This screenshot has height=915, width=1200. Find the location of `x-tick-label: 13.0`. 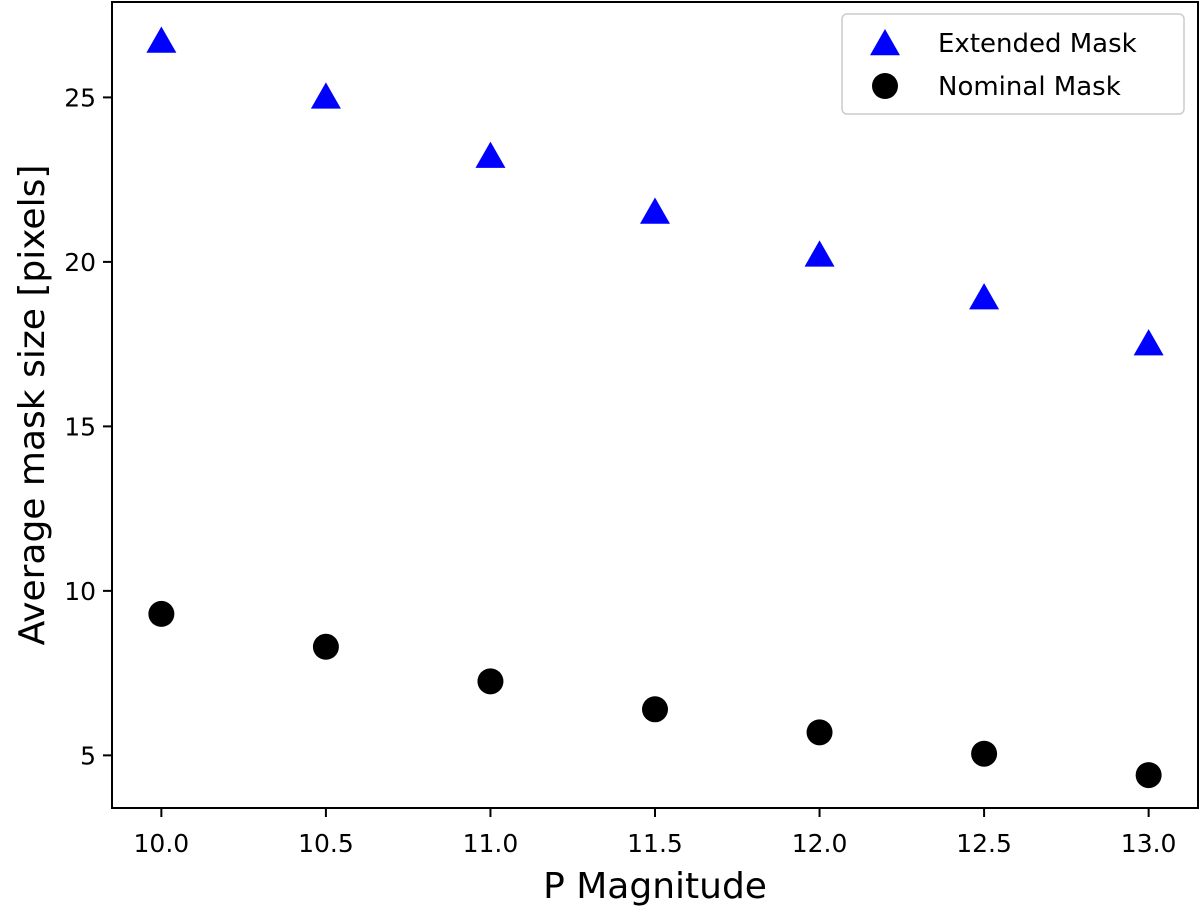

x-tick-label: 13.0 is located at coordinates (1149, 843).